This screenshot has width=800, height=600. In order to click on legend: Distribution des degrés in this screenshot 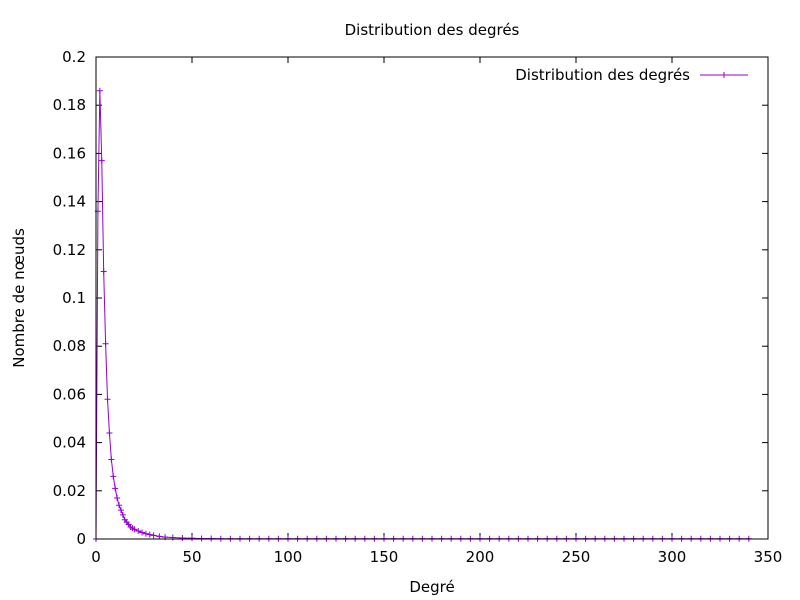, I will do `click(631, 75)`.